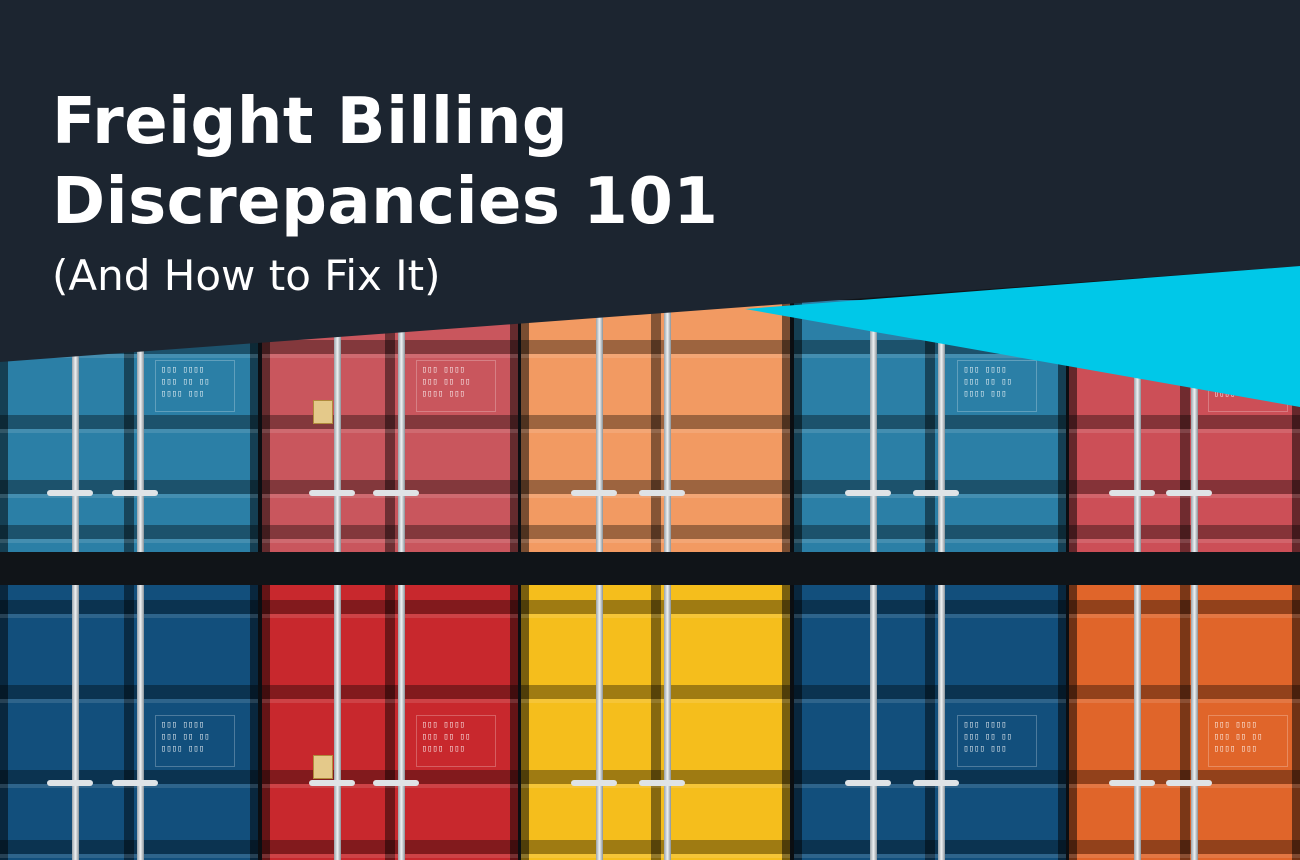  I want to click on title-line-1: Freight Billing, so click(310, 122).